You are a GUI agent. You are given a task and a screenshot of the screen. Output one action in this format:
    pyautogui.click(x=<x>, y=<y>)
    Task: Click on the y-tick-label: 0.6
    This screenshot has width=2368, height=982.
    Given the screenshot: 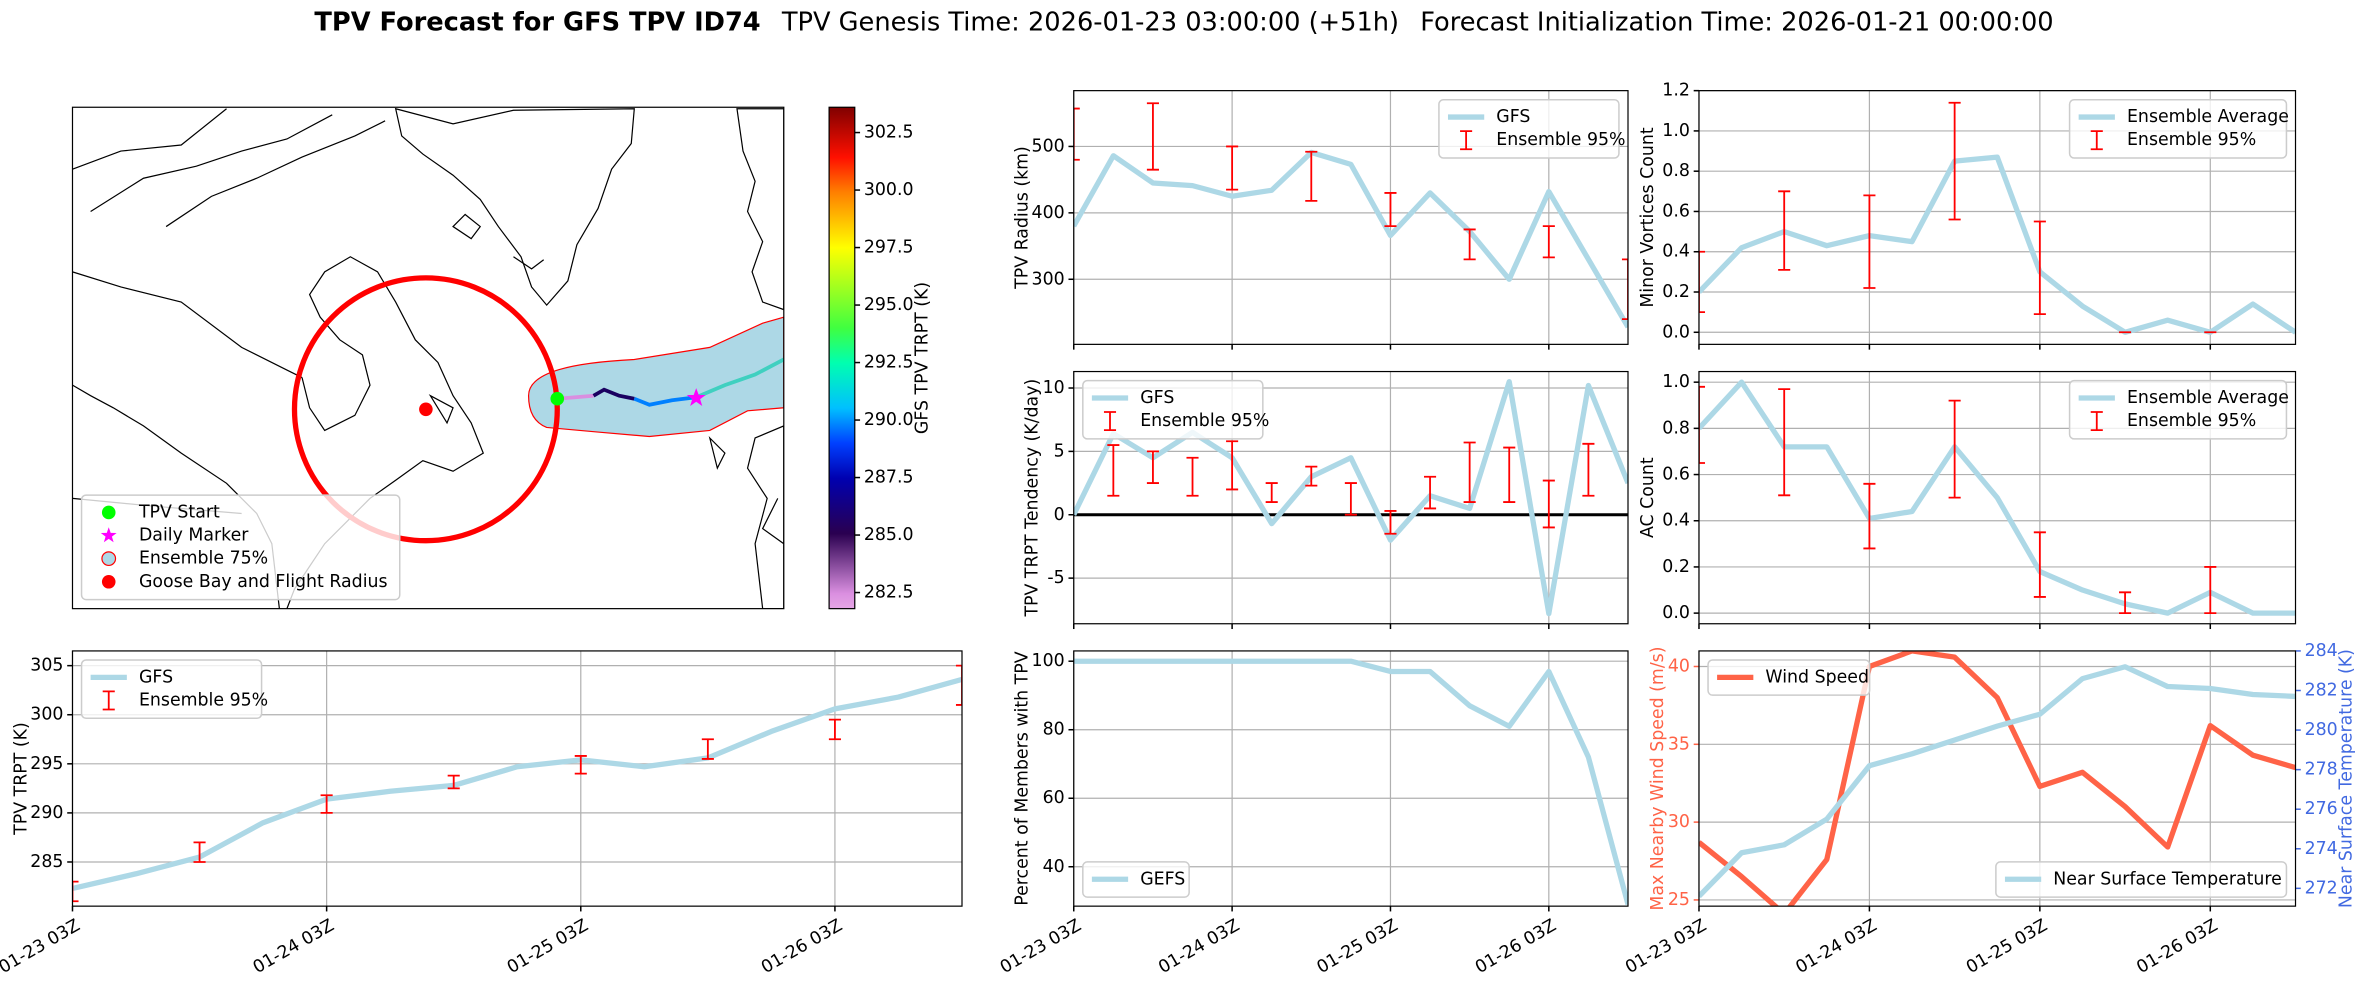 What is the action you would take?
    pyautogui.click(x=1676, y=211)
    